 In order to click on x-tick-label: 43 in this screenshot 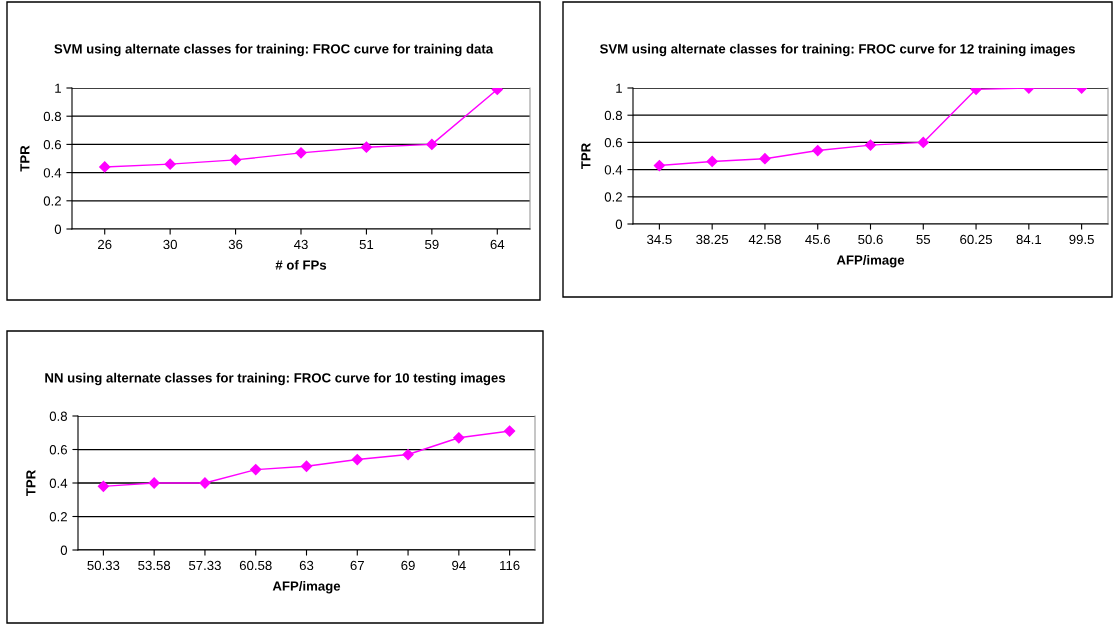, I will do `click(300, 244)`.